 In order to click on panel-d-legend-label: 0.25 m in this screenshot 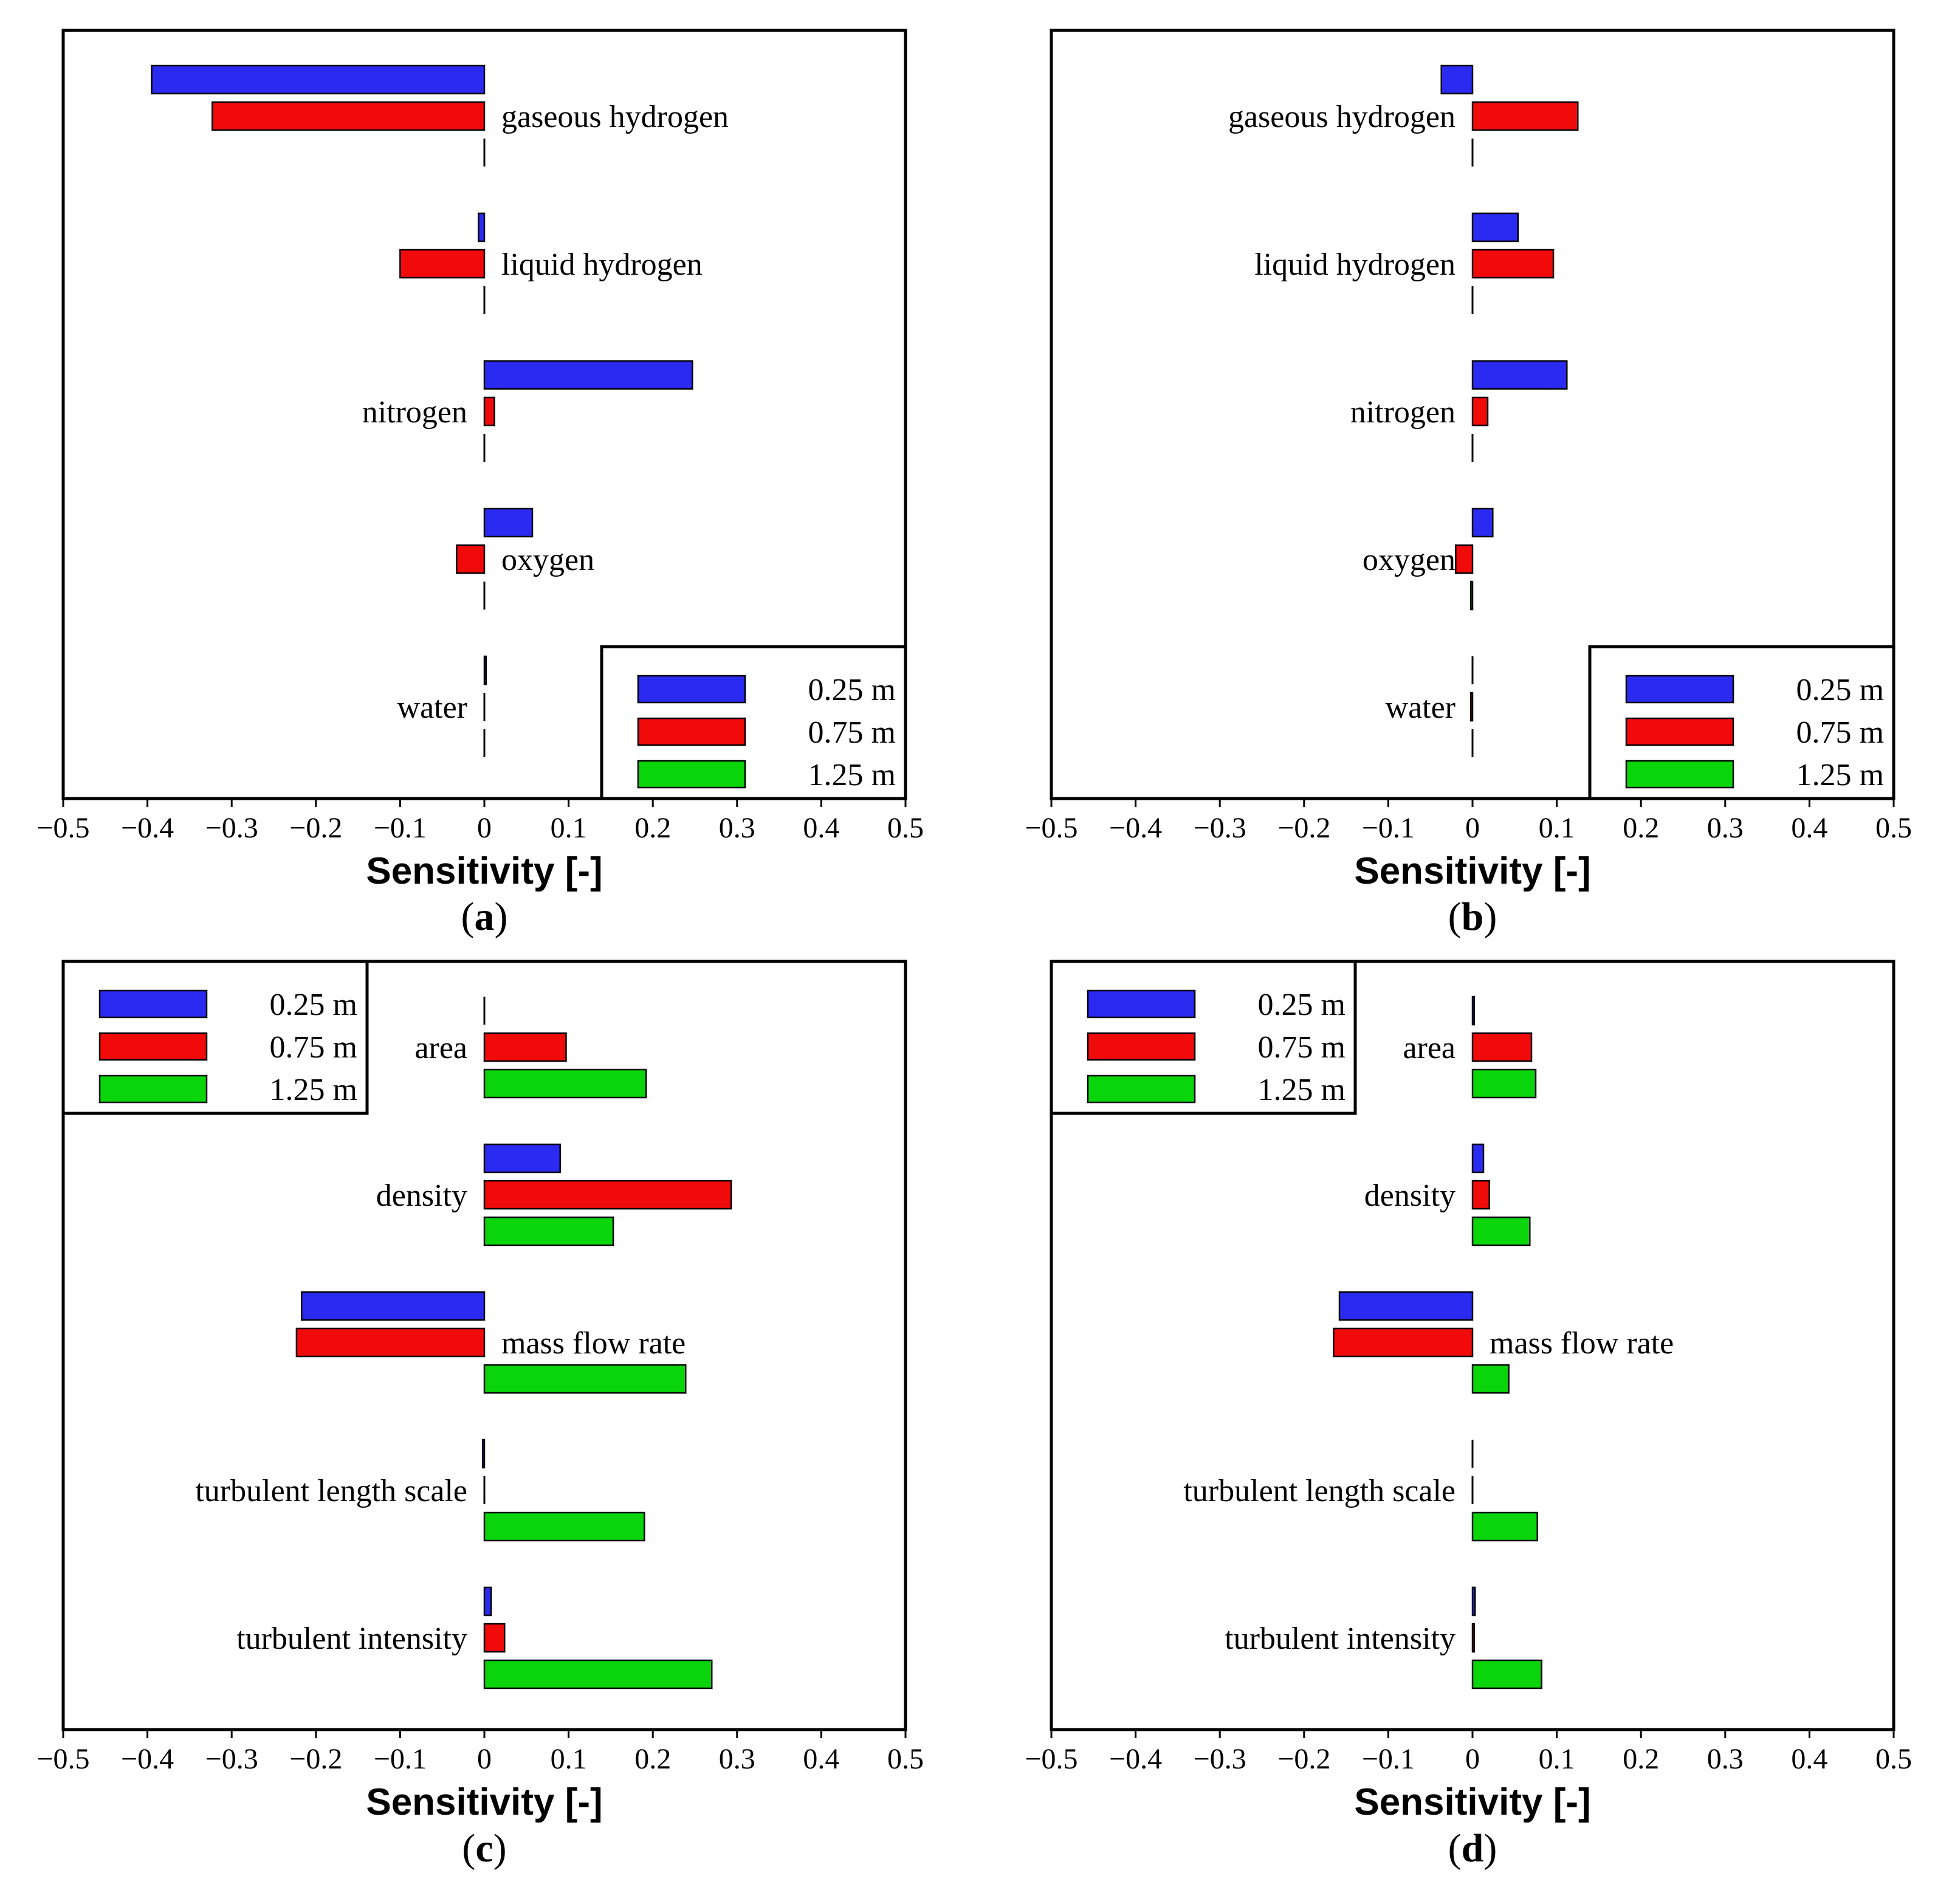, I will do `click(1302, 1005)`.